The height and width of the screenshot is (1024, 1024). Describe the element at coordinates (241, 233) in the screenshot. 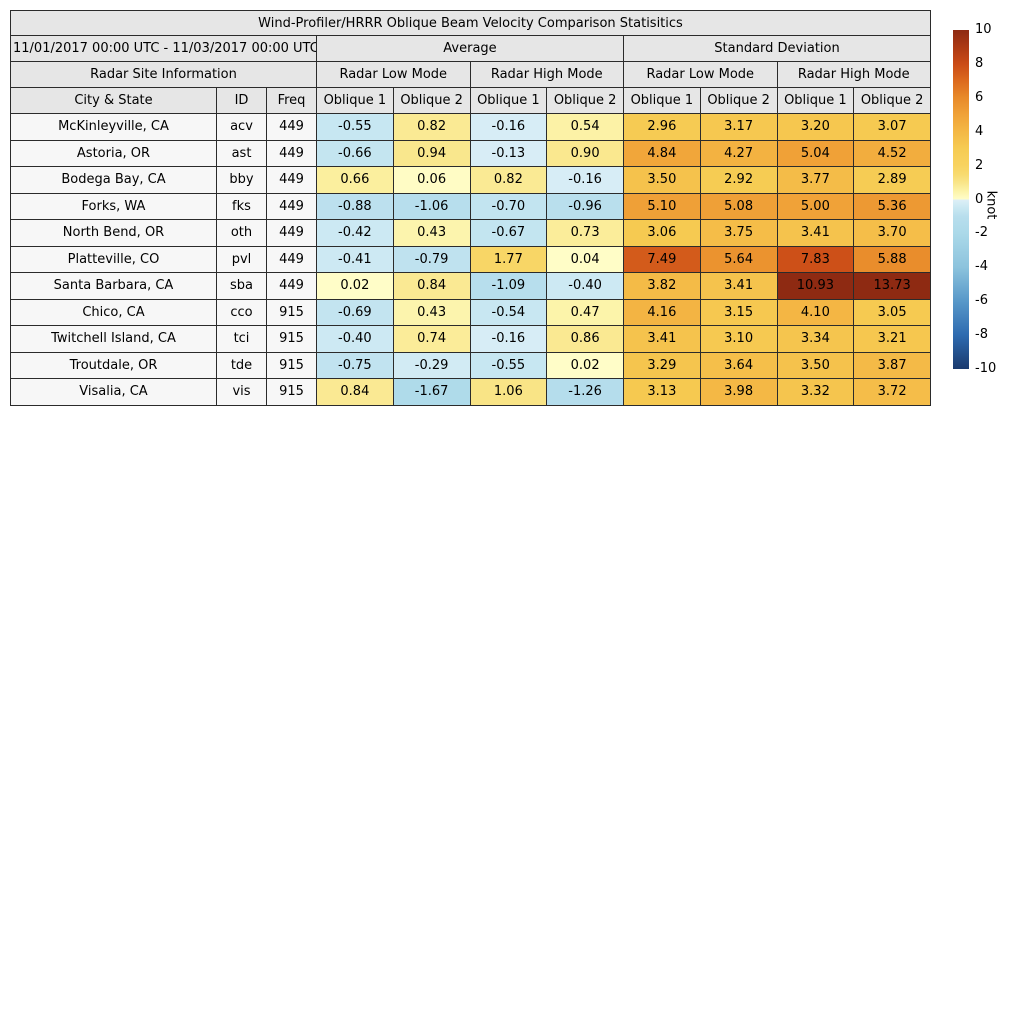

I see `id-cell: oth` at that location.